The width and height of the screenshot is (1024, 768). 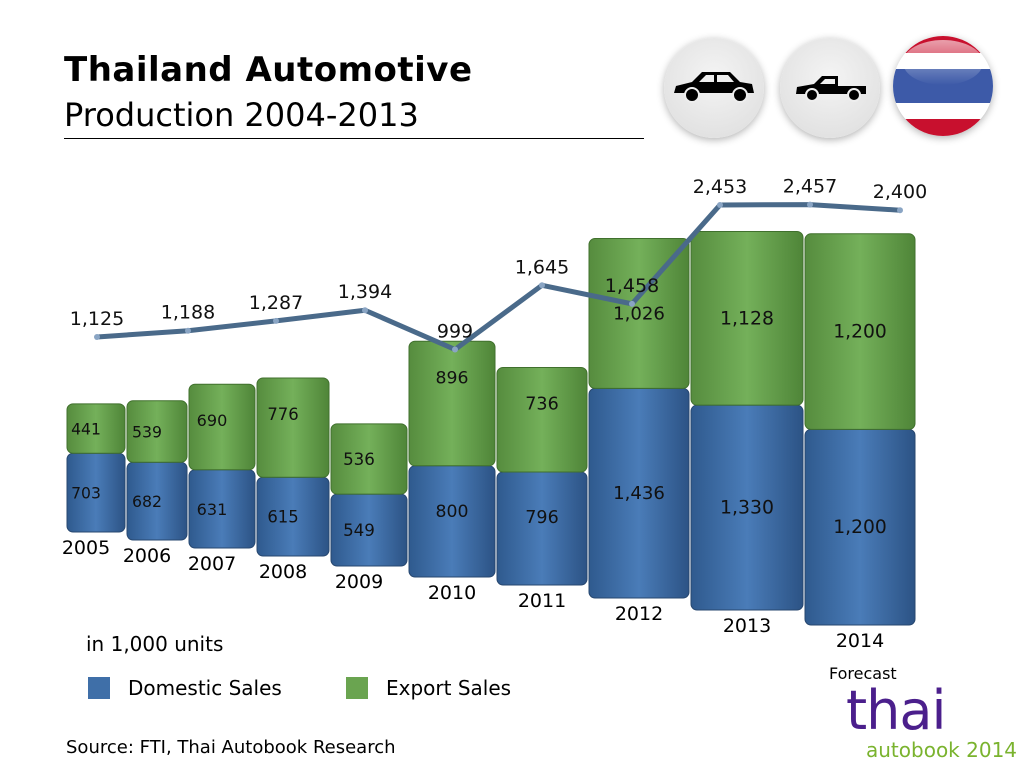 What do you see at coordinates (365, 292) in the screenshot?
I see `total-label: 1,394` at bounding box center [365, 292].